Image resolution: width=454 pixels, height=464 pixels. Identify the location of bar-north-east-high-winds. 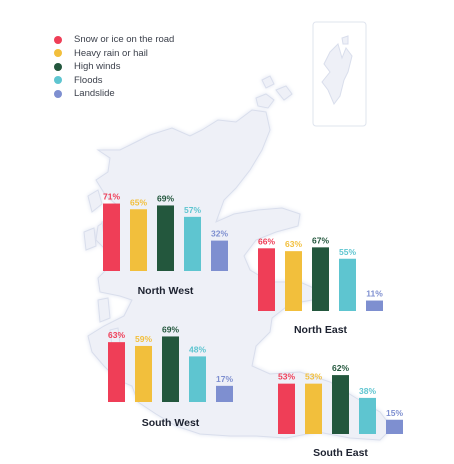
(320, 279).